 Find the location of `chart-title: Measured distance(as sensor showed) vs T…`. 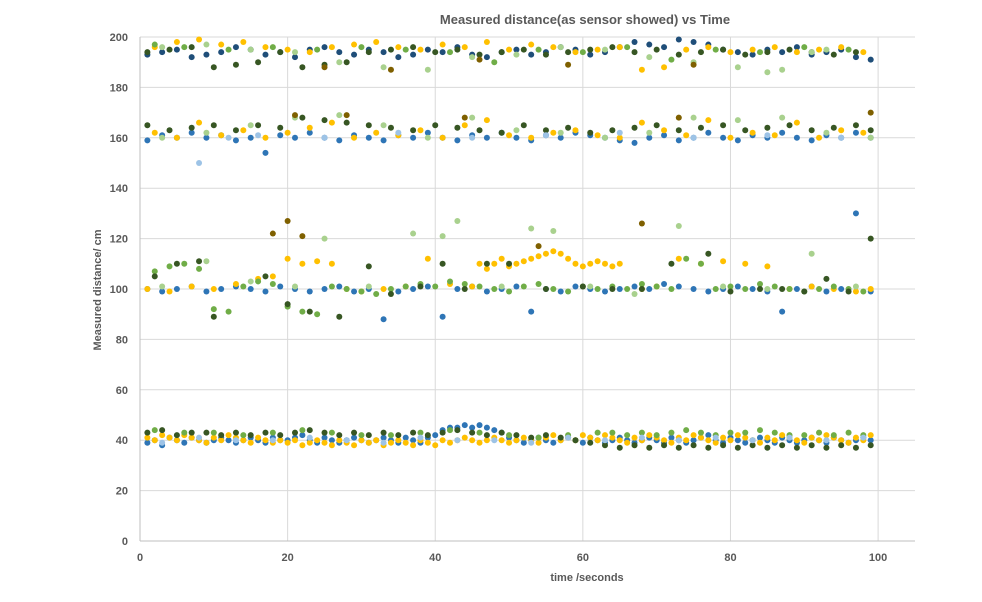

chart-title: Measured distance(as sensor showed) vs T… is located at coordinates (585, 19).